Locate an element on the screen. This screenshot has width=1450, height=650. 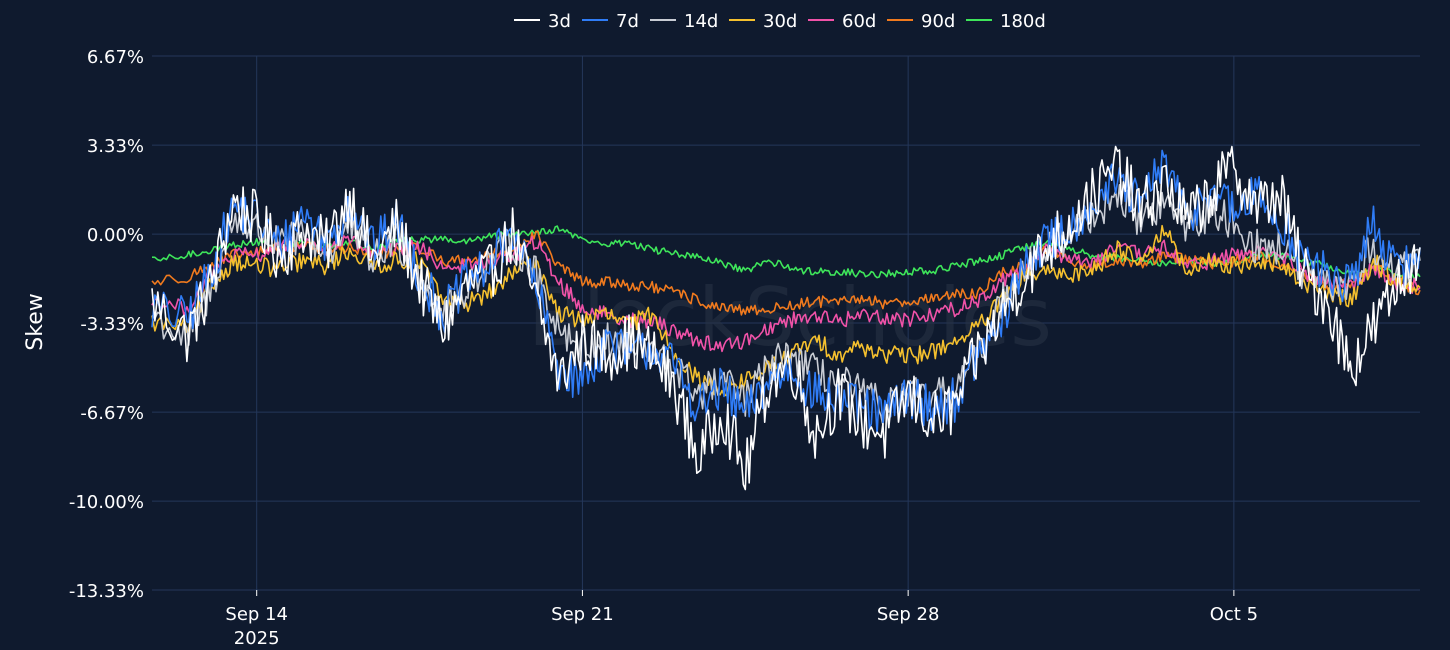
x-axis-ticks: Sep 14 2025 Sep 21 Sep 28 Oct 5 is located at coordinates (741, 619).